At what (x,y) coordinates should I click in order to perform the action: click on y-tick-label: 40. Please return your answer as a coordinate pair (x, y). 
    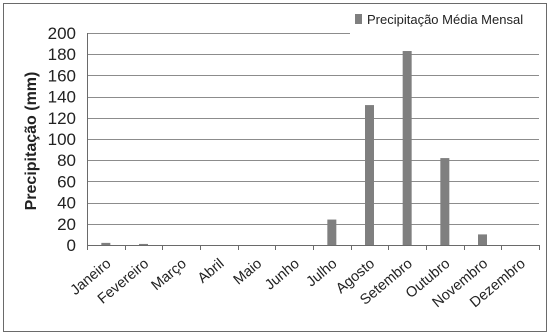
    Looking at the image, I should click on (66, 203).